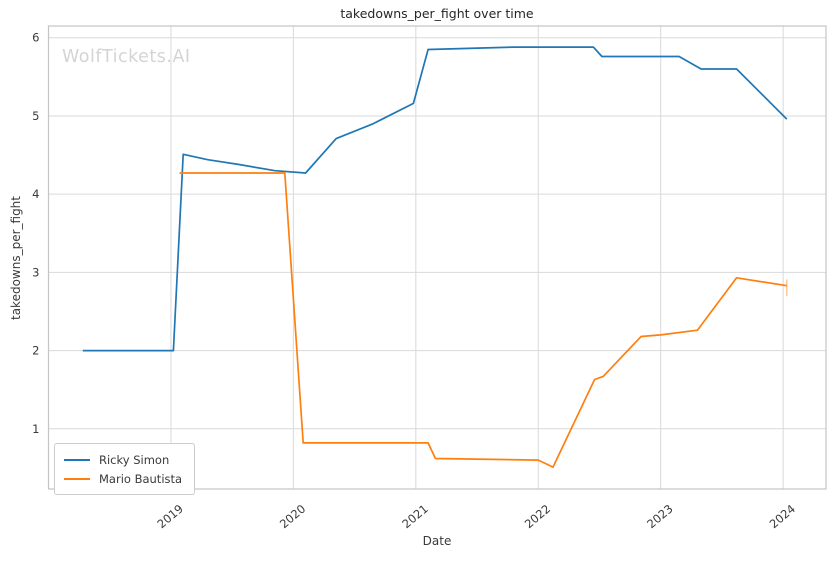 The height and width of the screenshot is (561, 832). I want to click on x-tick-label-2023: 2023, so click(659, 517).